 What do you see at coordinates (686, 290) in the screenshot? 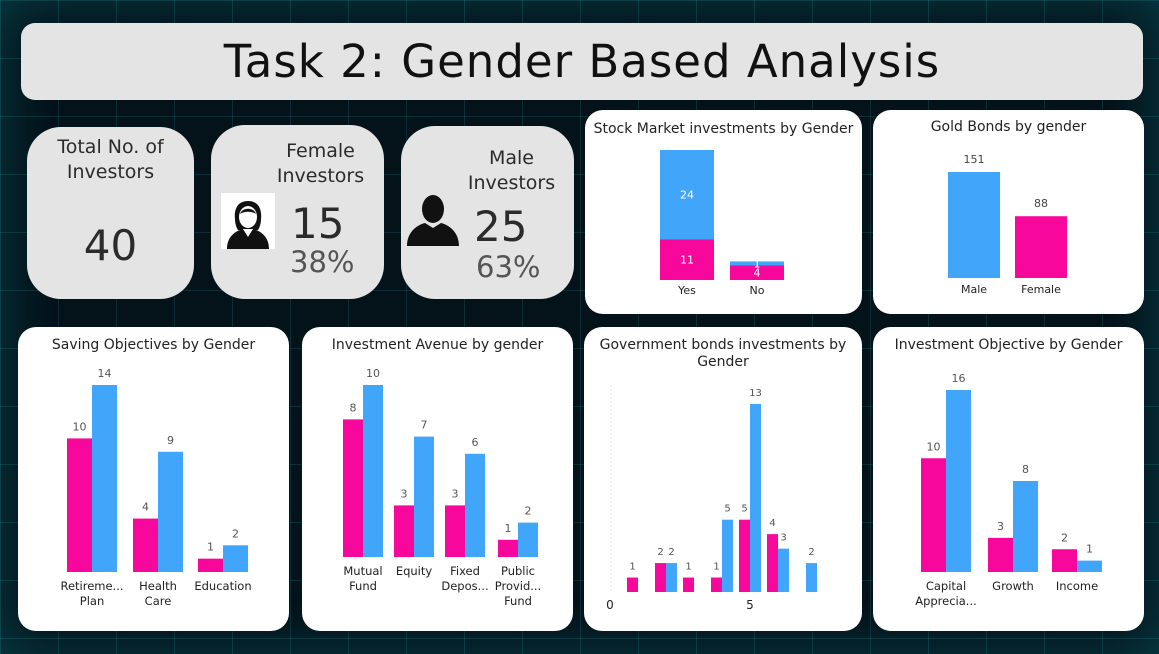
I see `x-tick-label: Yes` at bounding box center [686, 290].